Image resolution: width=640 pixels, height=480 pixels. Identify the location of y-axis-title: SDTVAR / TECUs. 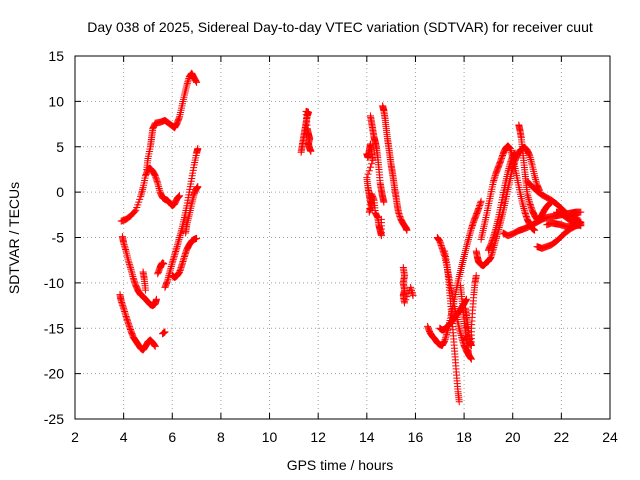
(14, 238).